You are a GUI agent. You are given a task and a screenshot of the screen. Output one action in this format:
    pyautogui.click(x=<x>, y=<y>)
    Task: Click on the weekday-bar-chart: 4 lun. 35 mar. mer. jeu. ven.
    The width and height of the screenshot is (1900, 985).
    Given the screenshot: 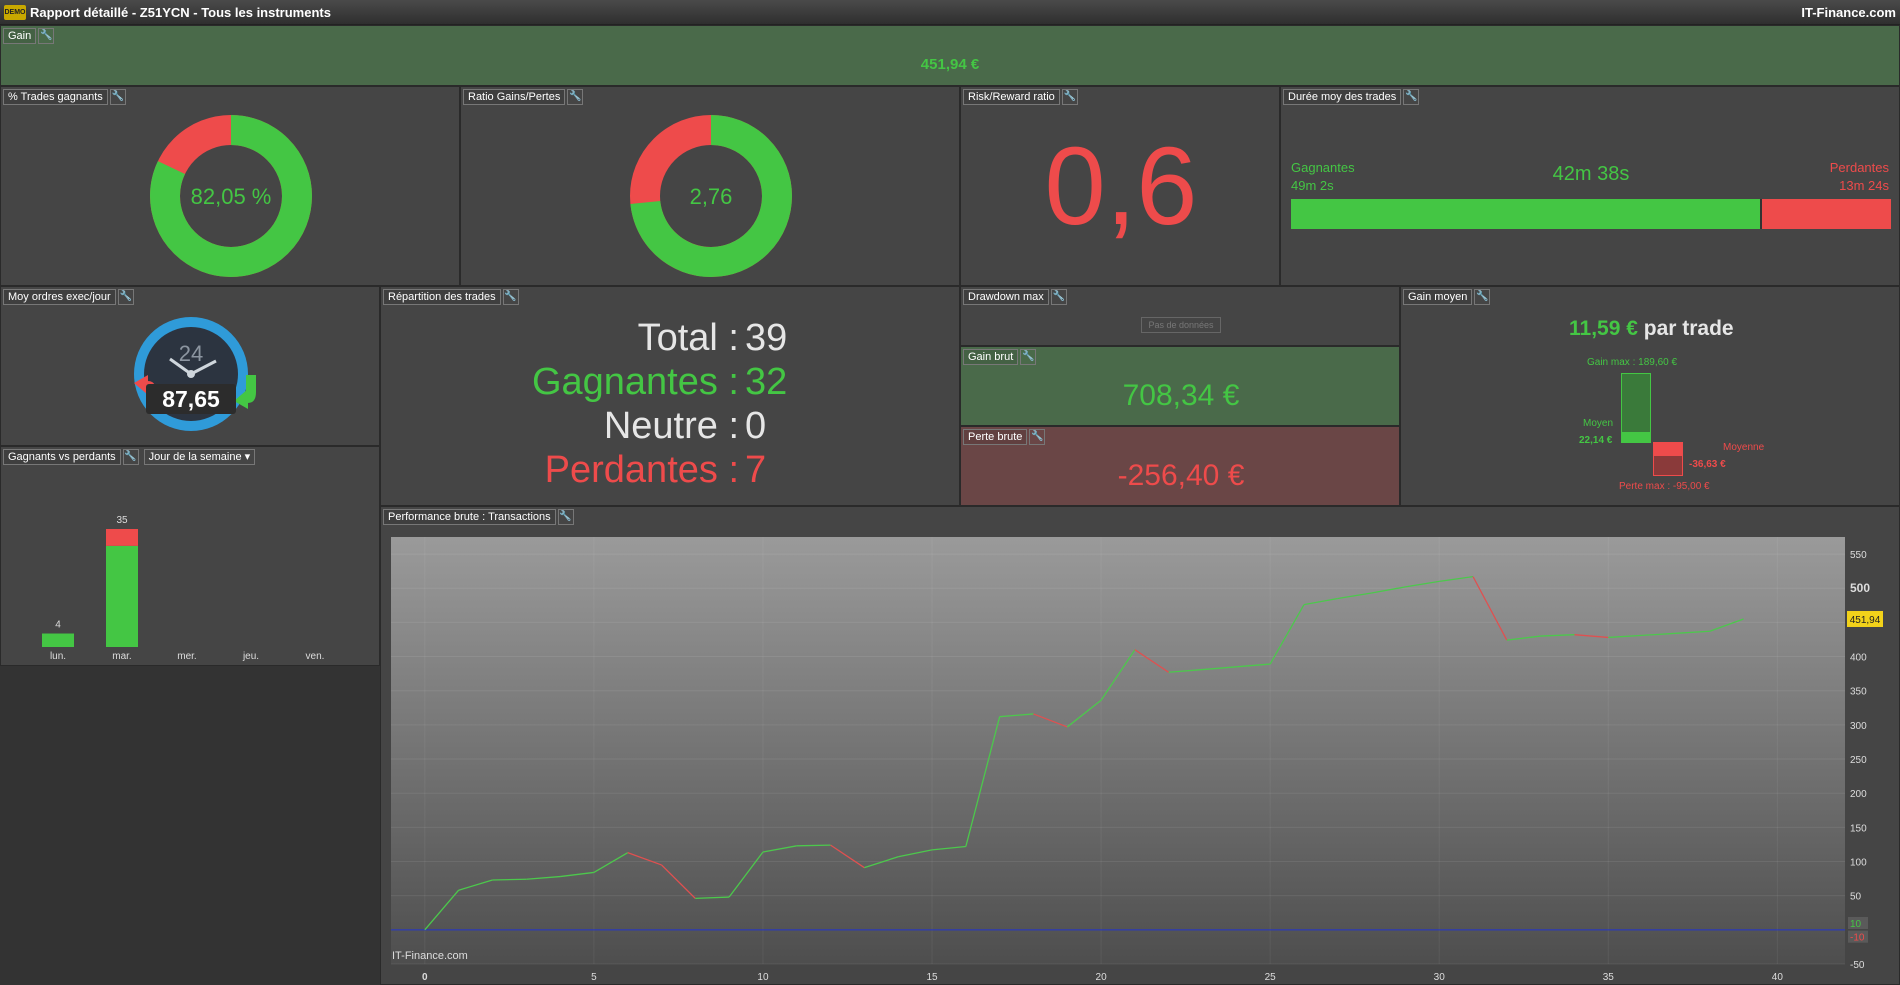 What is the action you would take?
    pyautogui.click(x=183, y=588)
    